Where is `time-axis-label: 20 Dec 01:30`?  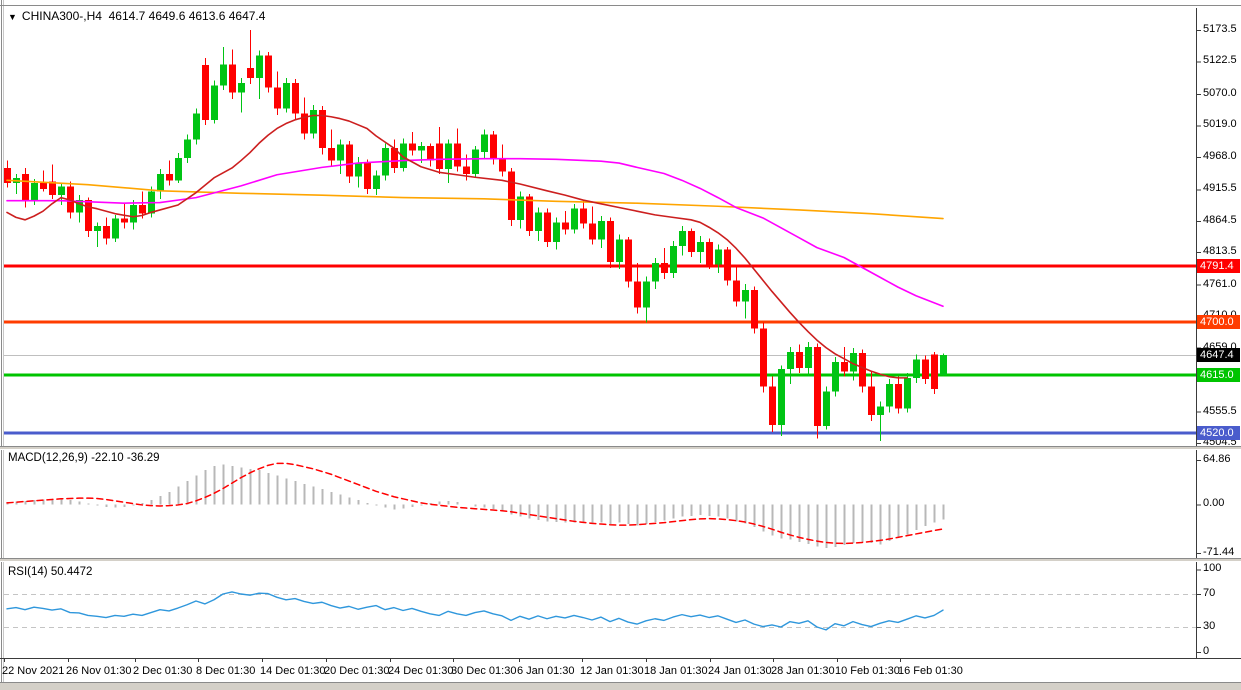
time-axis-label: 20 Dec 01:30 is located at coordinates (357, 671).